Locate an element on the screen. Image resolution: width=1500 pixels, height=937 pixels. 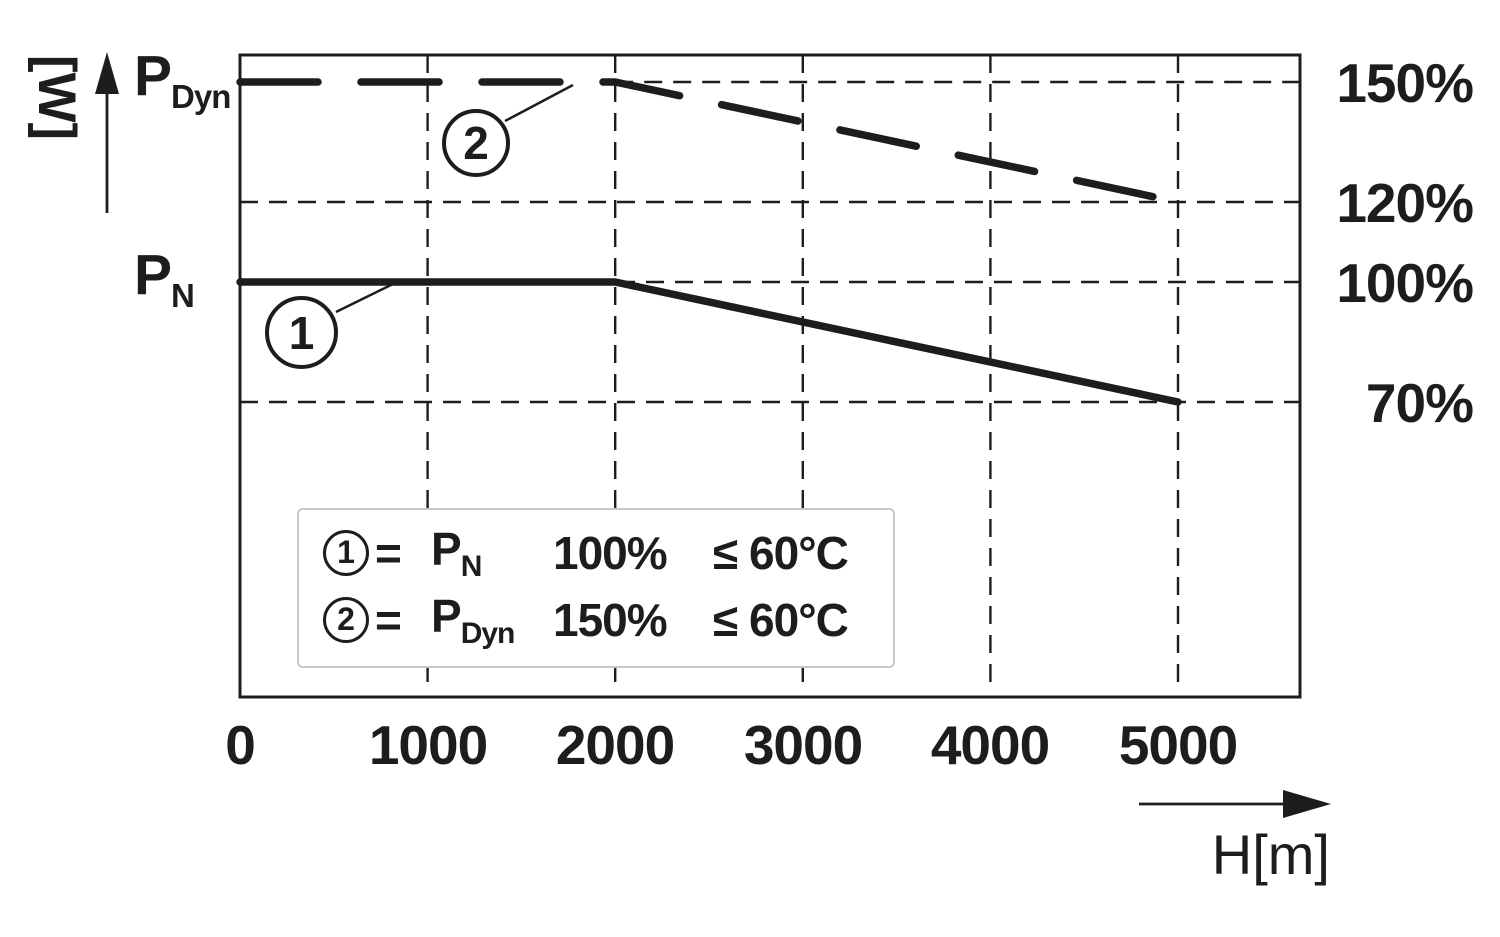
x-tick-label-0: 0 is located at coordinates (240, 745).